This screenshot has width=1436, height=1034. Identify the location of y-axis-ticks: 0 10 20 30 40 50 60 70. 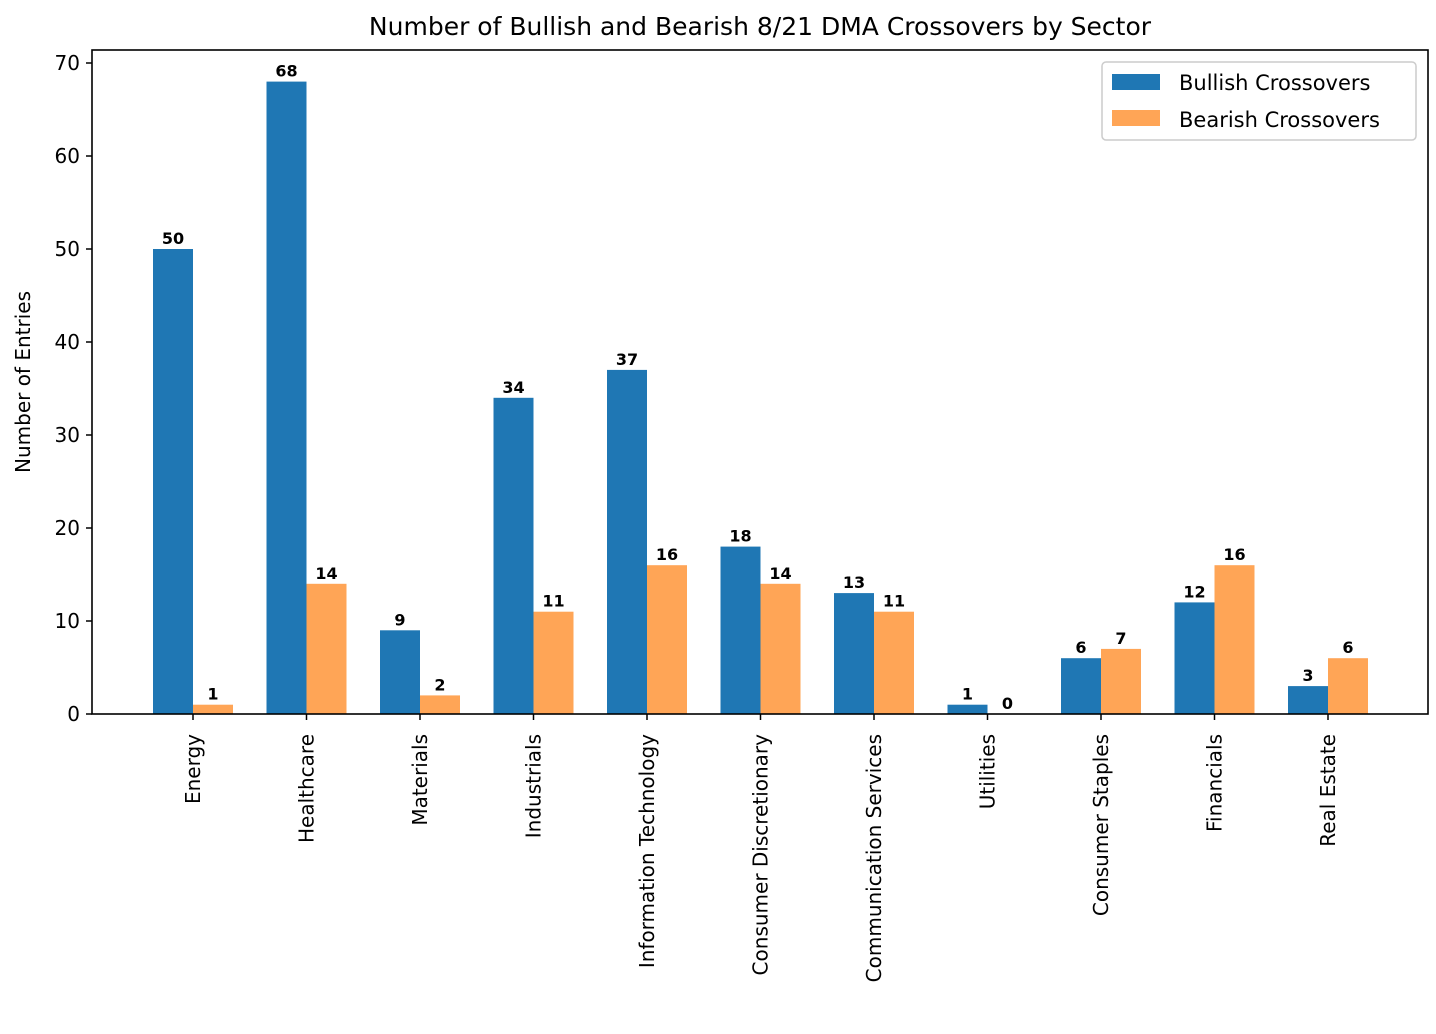
(73, 388).